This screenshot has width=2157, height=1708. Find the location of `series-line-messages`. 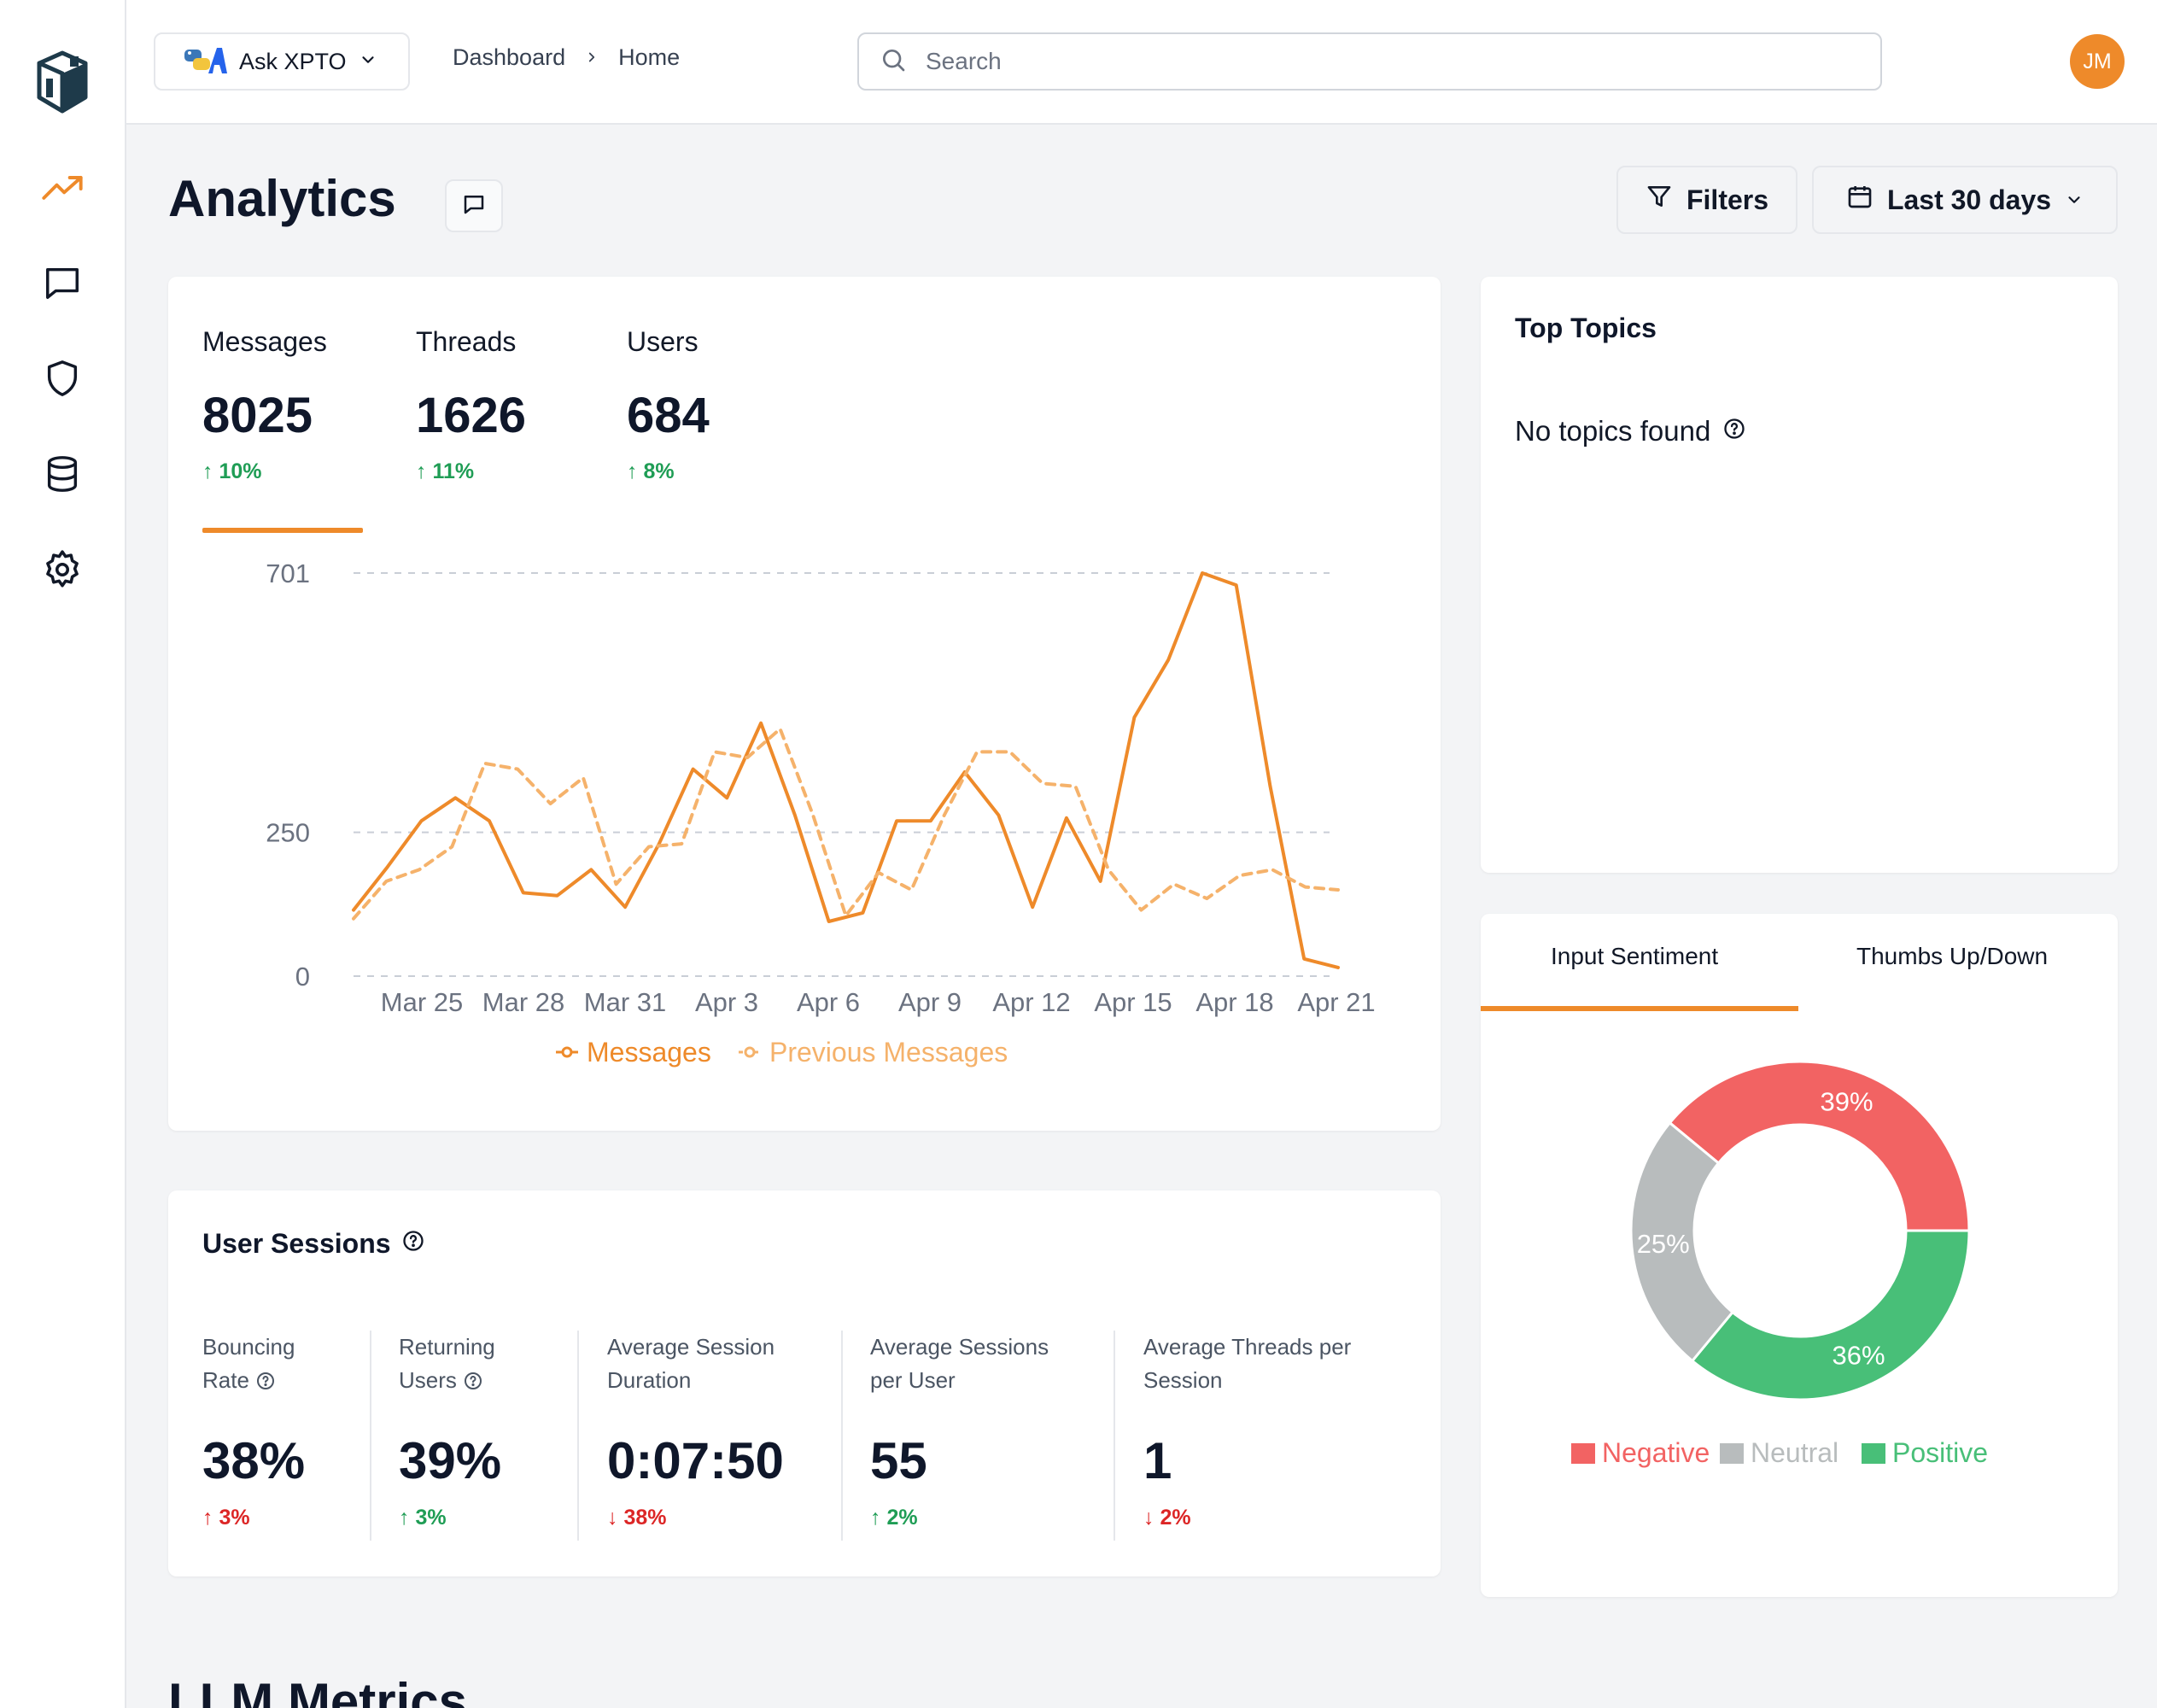

series-line-messages is located at coordinates (846, 770).